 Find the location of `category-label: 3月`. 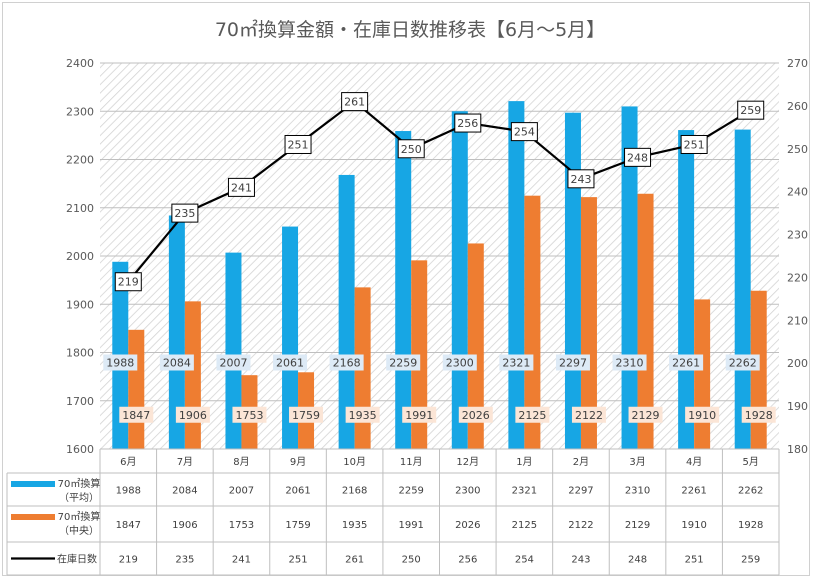

category-label: 3月 is located at coordinates (637, 462).